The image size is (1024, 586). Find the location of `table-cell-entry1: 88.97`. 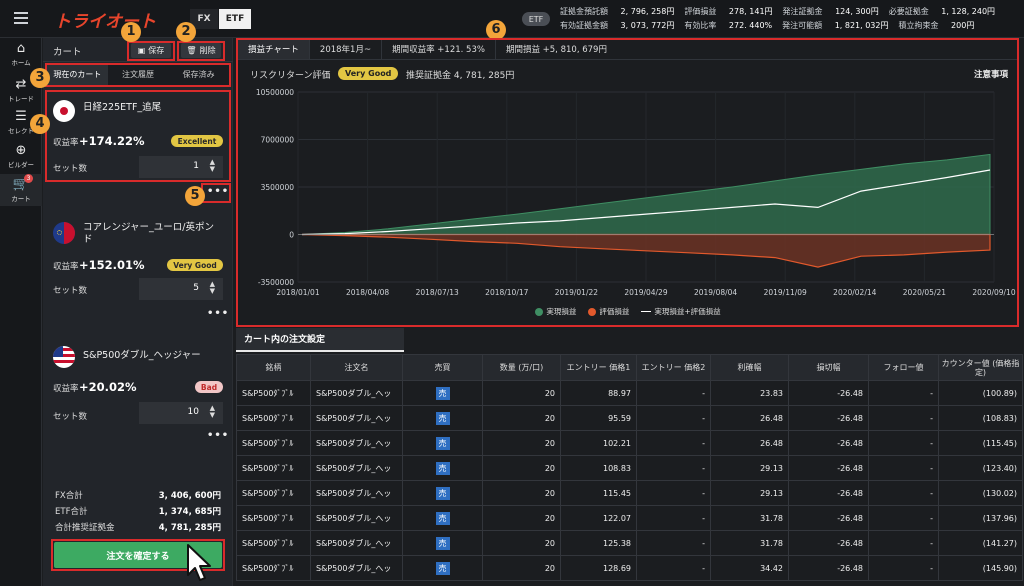

table-cell-entry1: 88.97 is located at coordinates (598, 393).